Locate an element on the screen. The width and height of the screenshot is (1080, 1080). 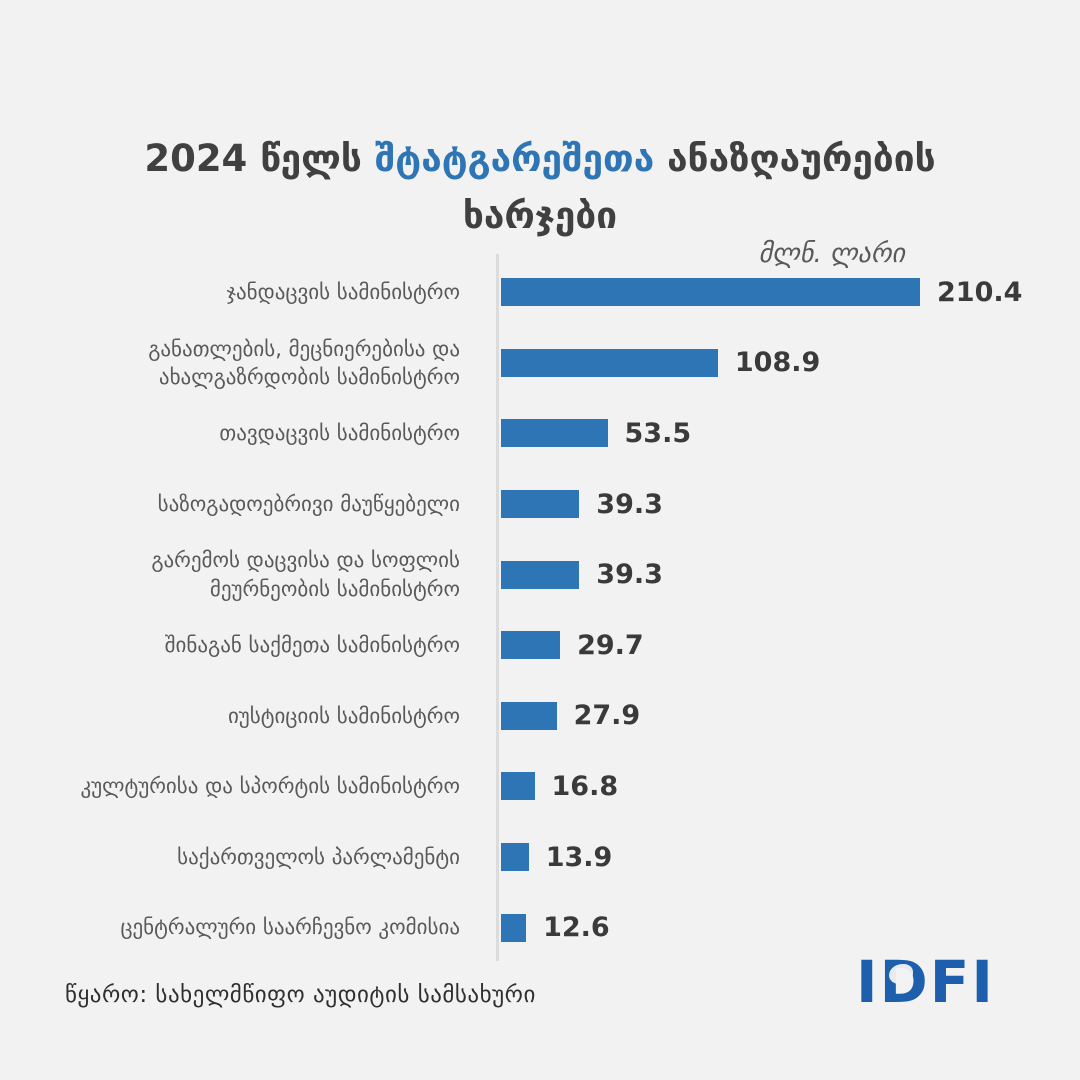
category-label: საქართველოს პარლამენტი is located at coordinates (318, 856).